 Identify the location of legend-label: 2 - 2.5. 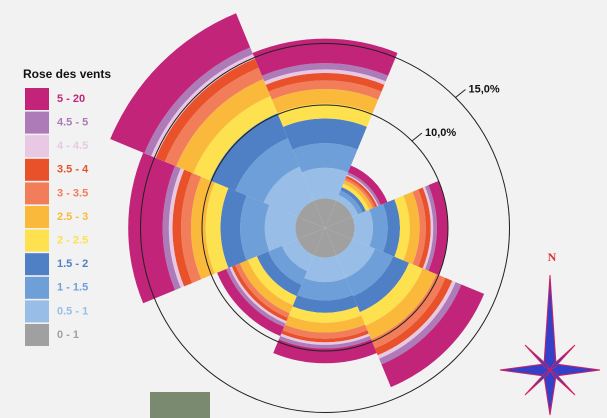
(72, 241).